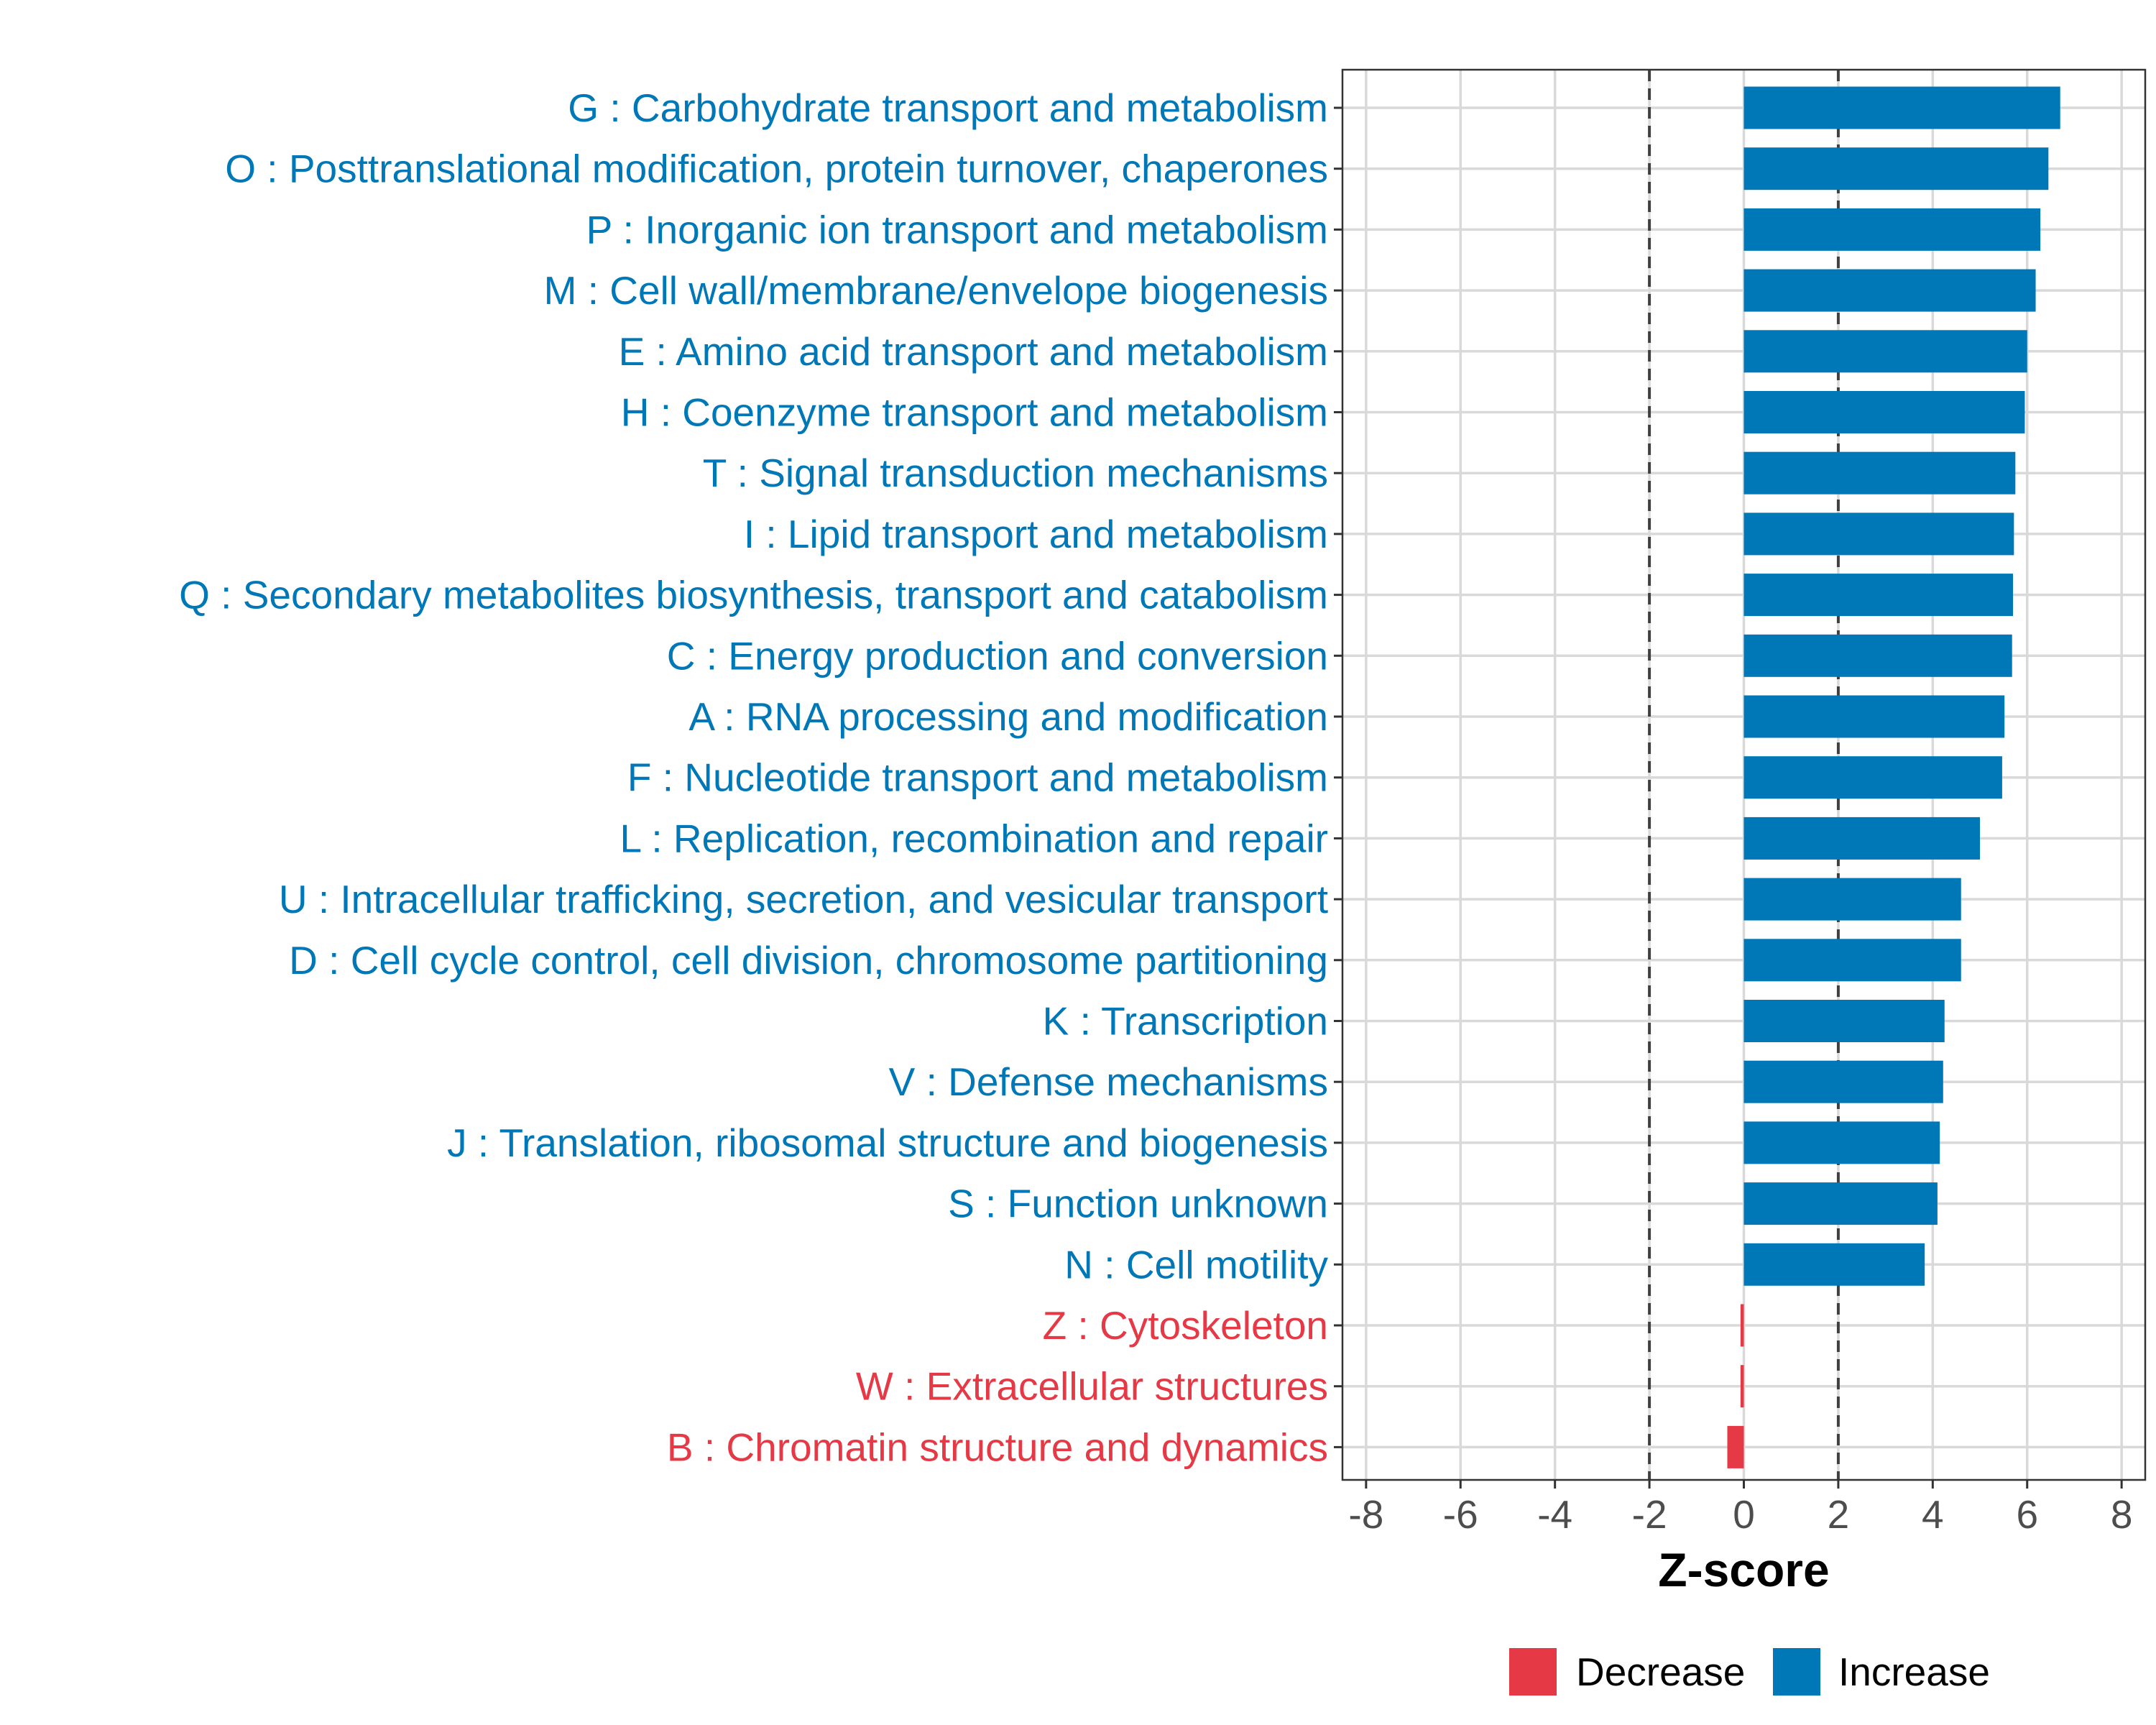 The image size is (2156, 1725). I want to click on category-label: H : Coenzyme transport and metabolism, so click(974, 412).